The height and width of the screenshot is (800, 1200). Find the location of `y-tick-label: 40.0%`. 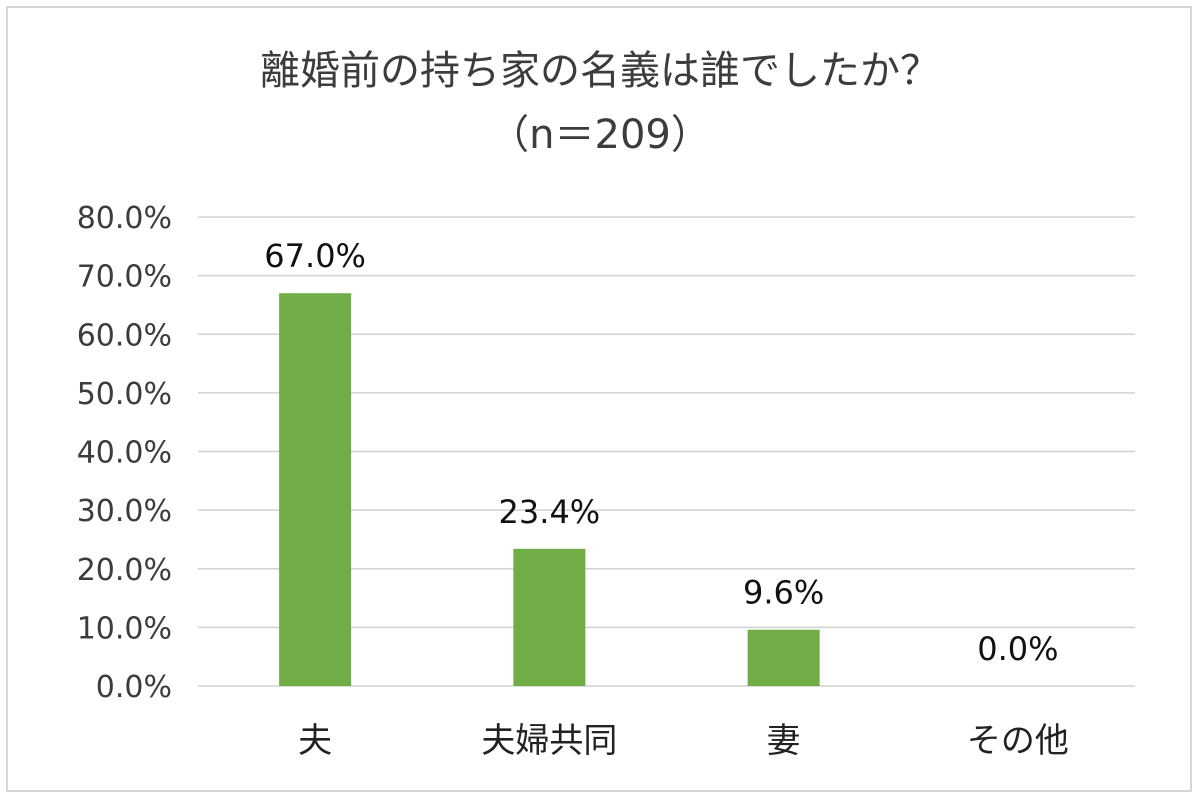

y-tick-label: 40.0% is located at coordinates (124, 453).